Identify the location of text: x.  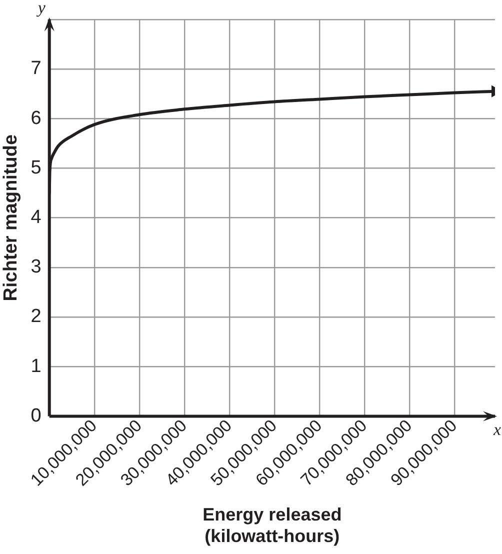
(497, 430).